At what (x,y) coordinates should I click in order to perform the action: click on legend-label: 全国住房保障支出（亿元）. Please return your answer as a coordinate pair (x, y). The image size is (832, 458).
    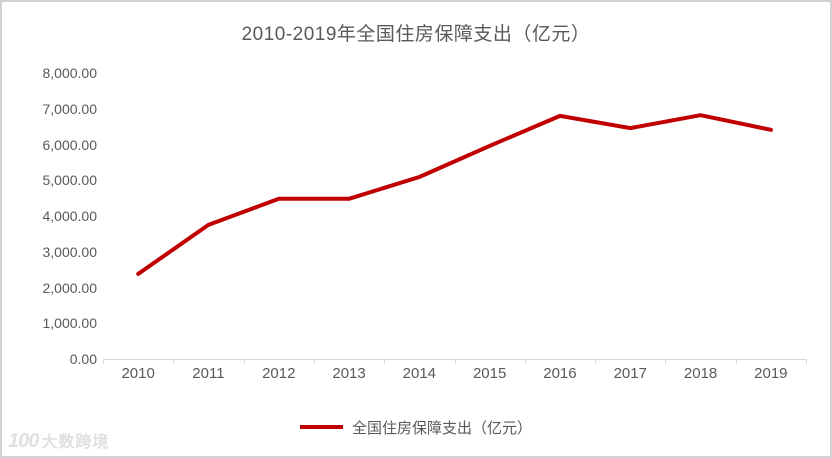
    Looking at the image, I should click on (441, 428).